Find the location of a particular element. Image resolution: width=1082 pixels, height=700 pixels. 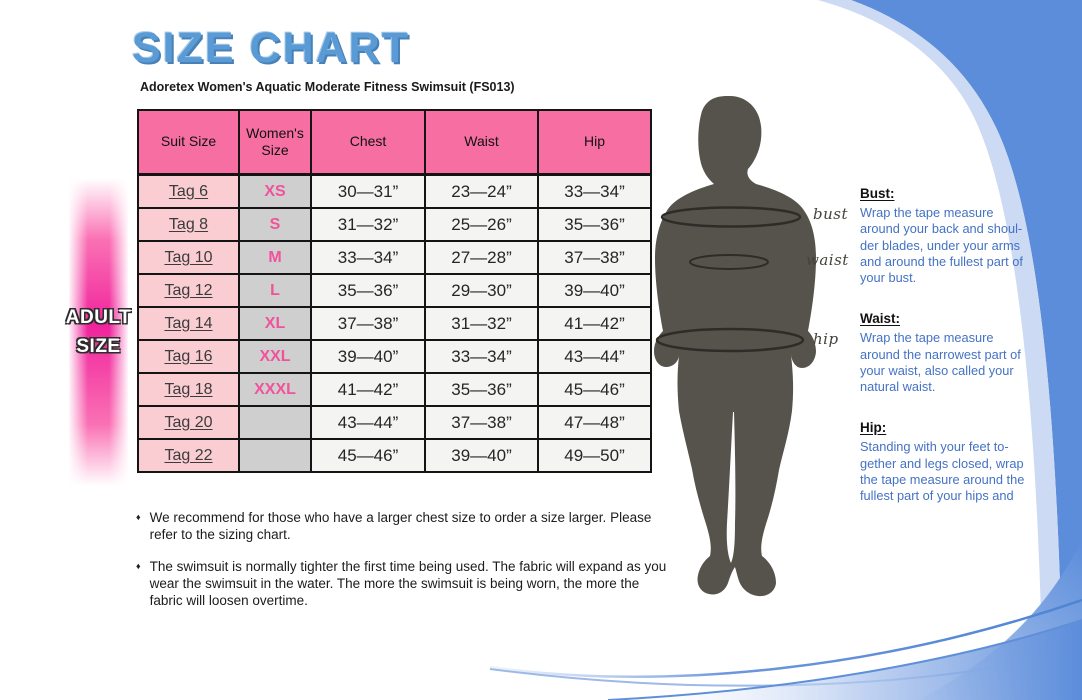

table-row: Tag 12 L 35—36” 29—30” 39—40” is located at coordinates (394, 290).